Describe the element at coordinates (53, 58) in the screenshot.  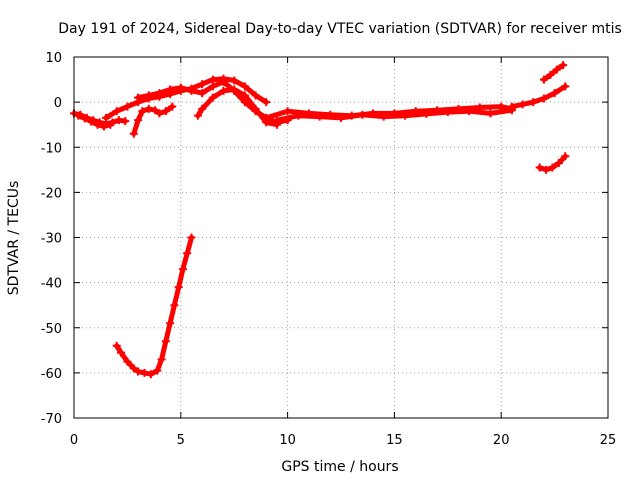
I see `y-tick-label: 10` at that location.